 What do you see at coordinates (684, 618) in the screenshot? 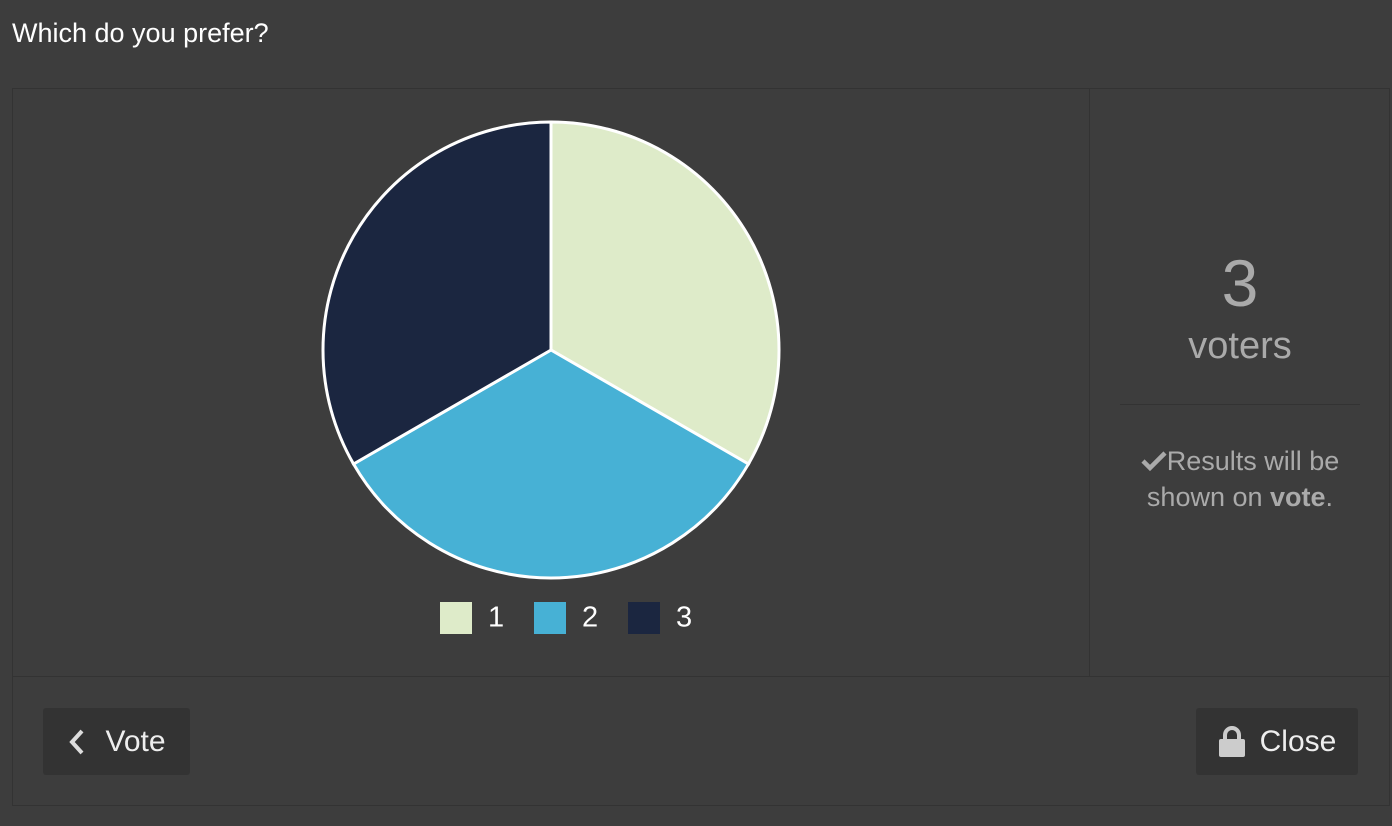
I see `legend-label: 3` at bounding box center [684, 618].